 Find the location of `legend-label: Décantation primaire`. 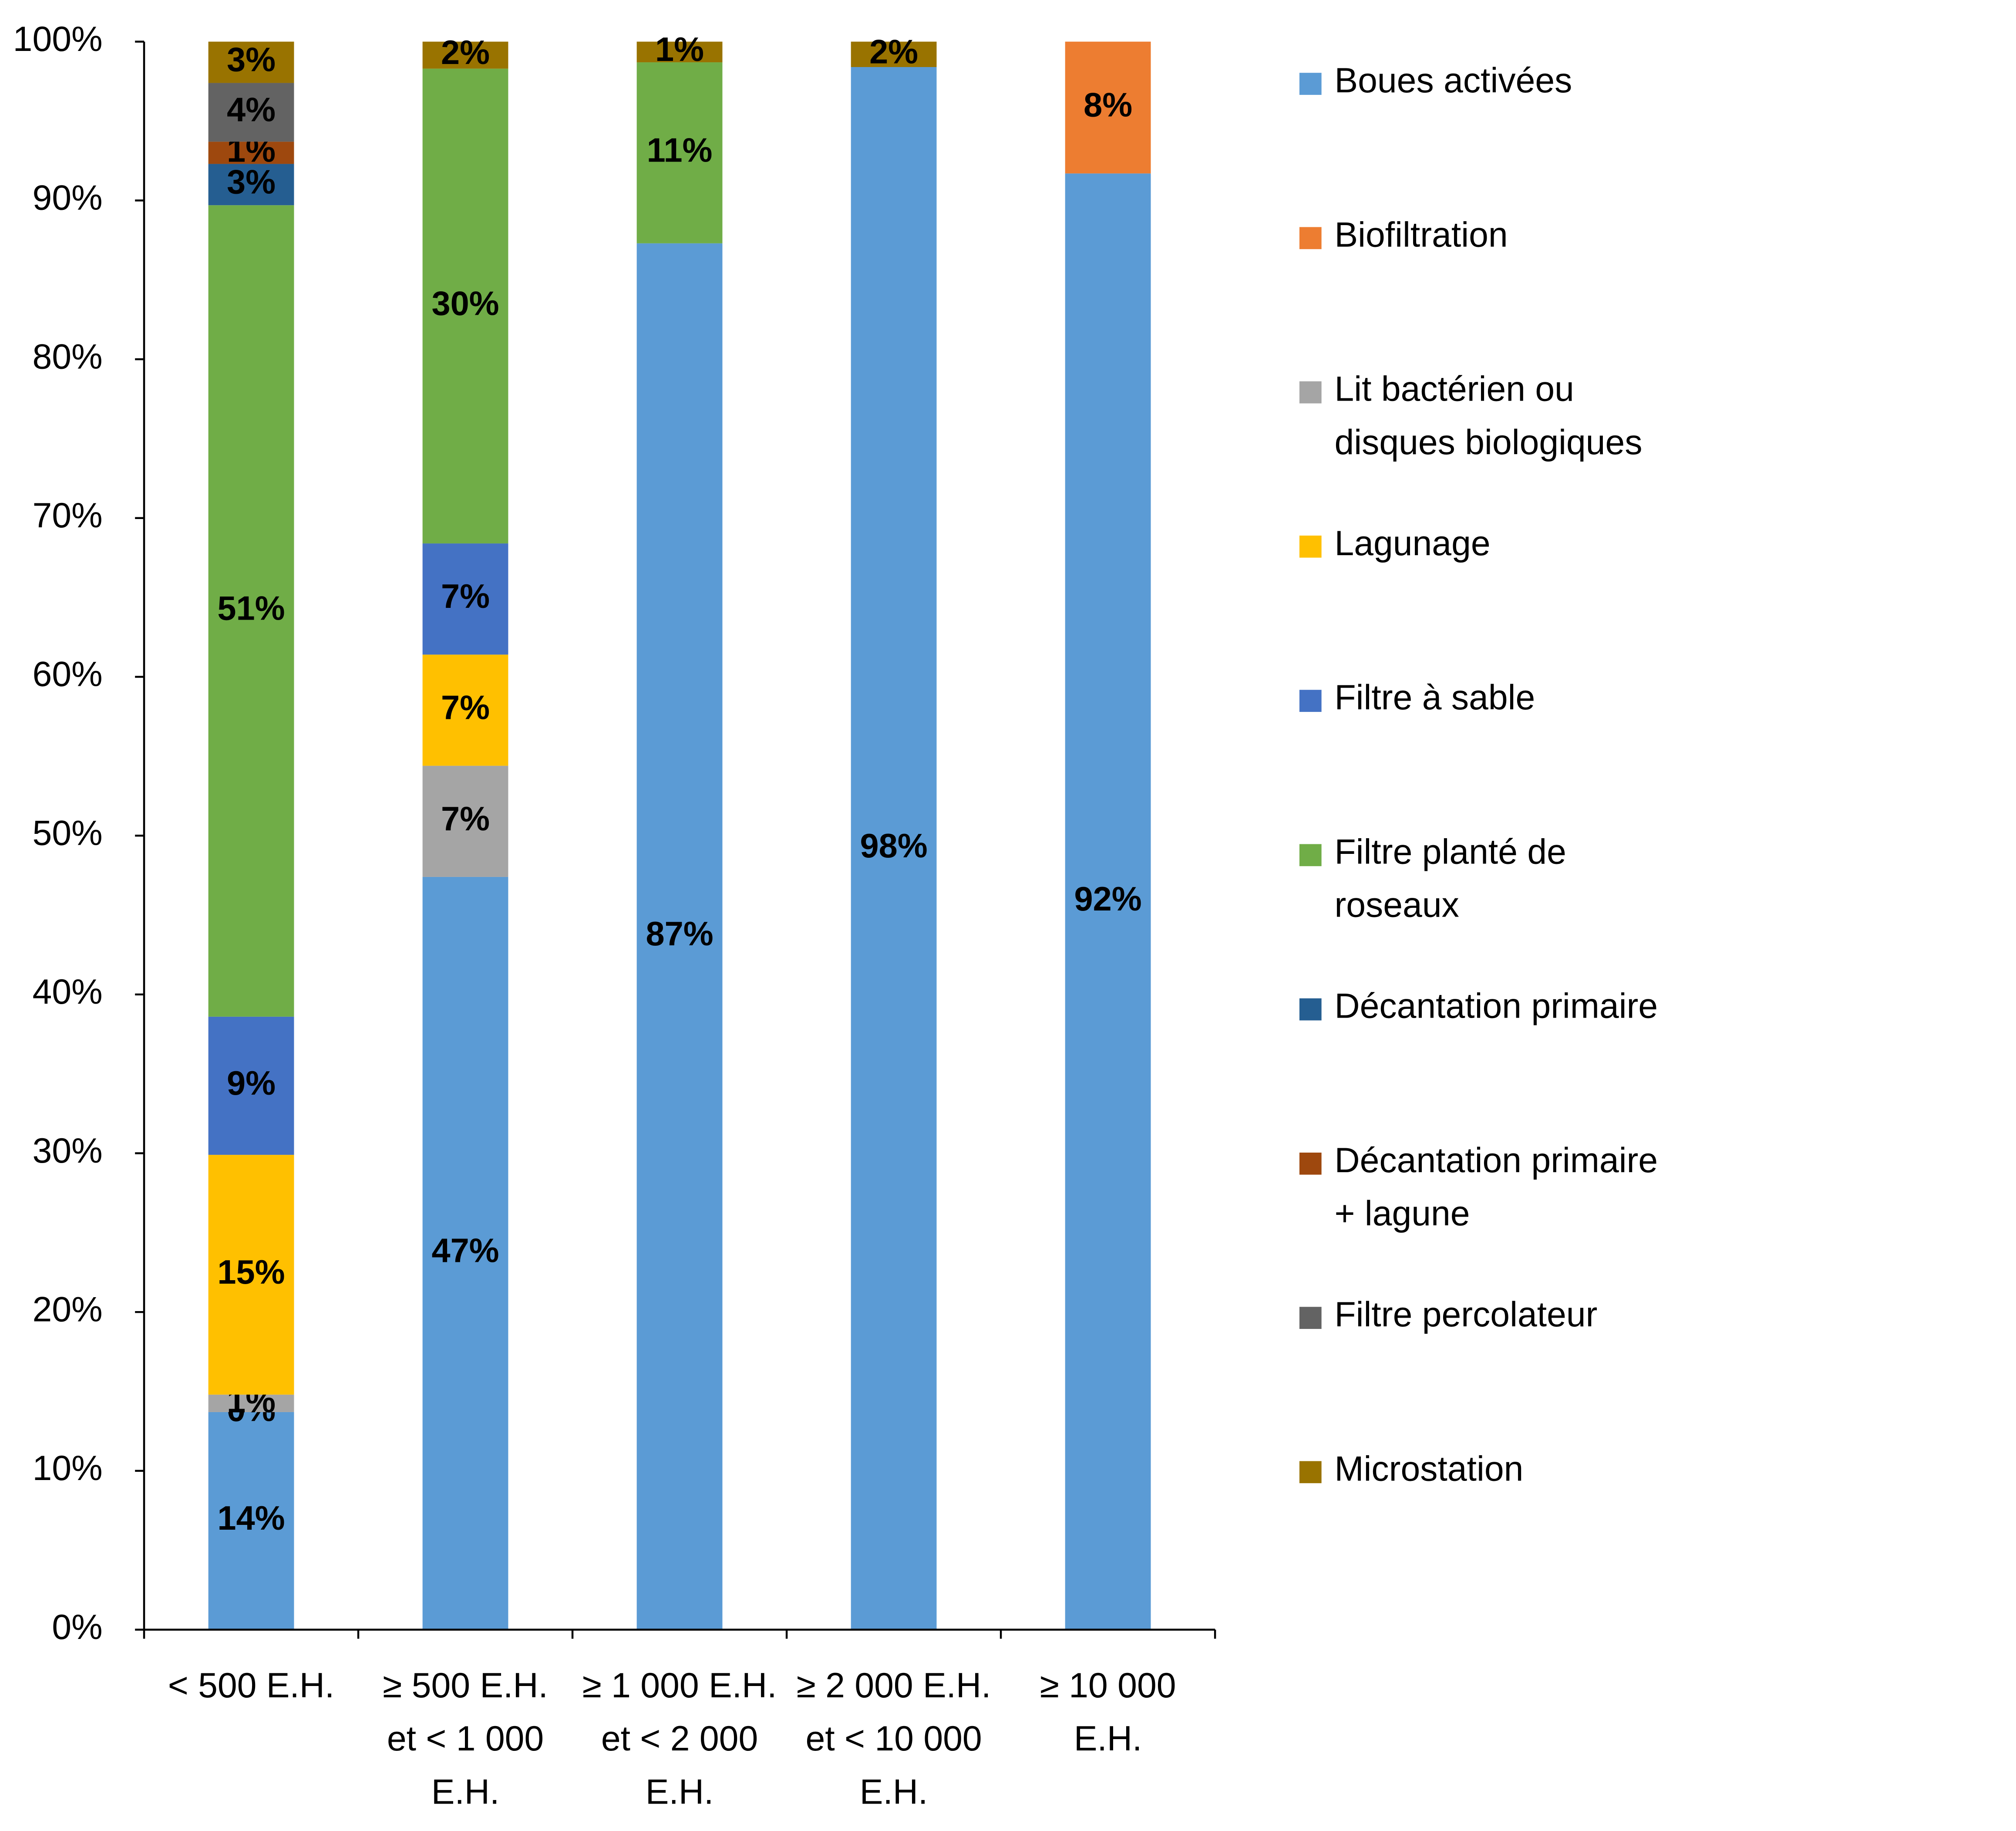

legend-label: Décantation primaire is located at coordinates (1496, 1006).